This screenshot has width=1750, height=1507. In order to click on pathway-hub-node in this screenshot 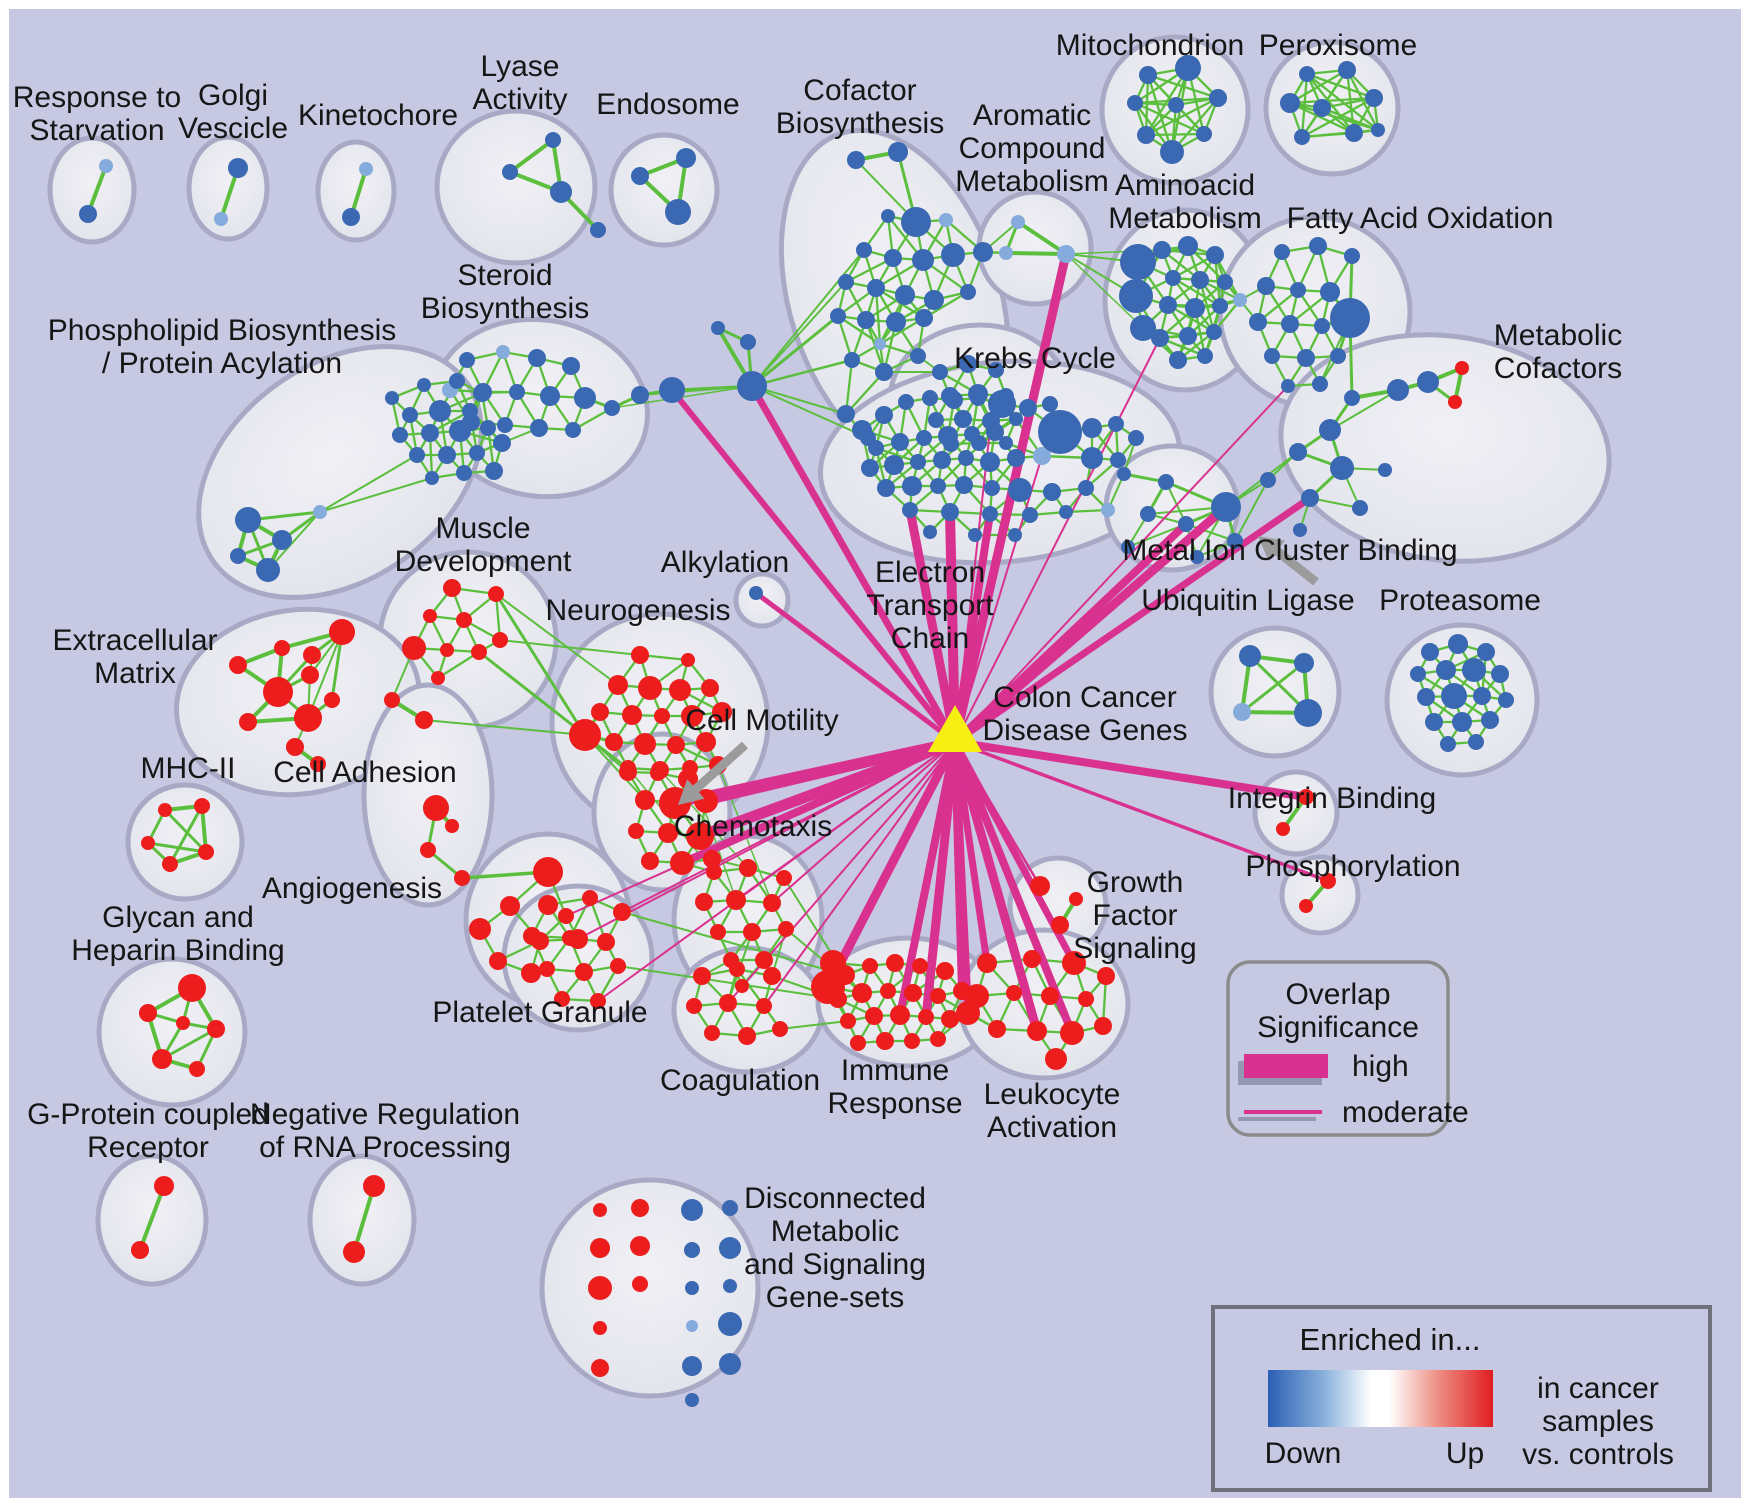, I will do `click(718, 328)`.